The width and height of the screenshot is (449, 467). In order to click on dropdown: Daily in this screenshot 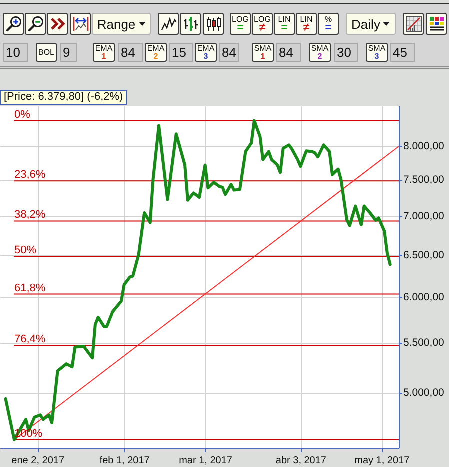, I will do `click(371, 24)`.